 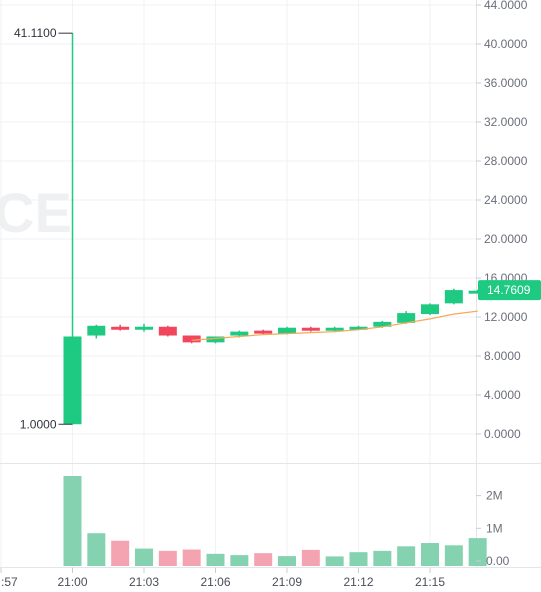 What do you see at coordinates (506, 122) in the screenshot?
I see `price-tick-label: 32.0000` at bounding box center [506, 122].